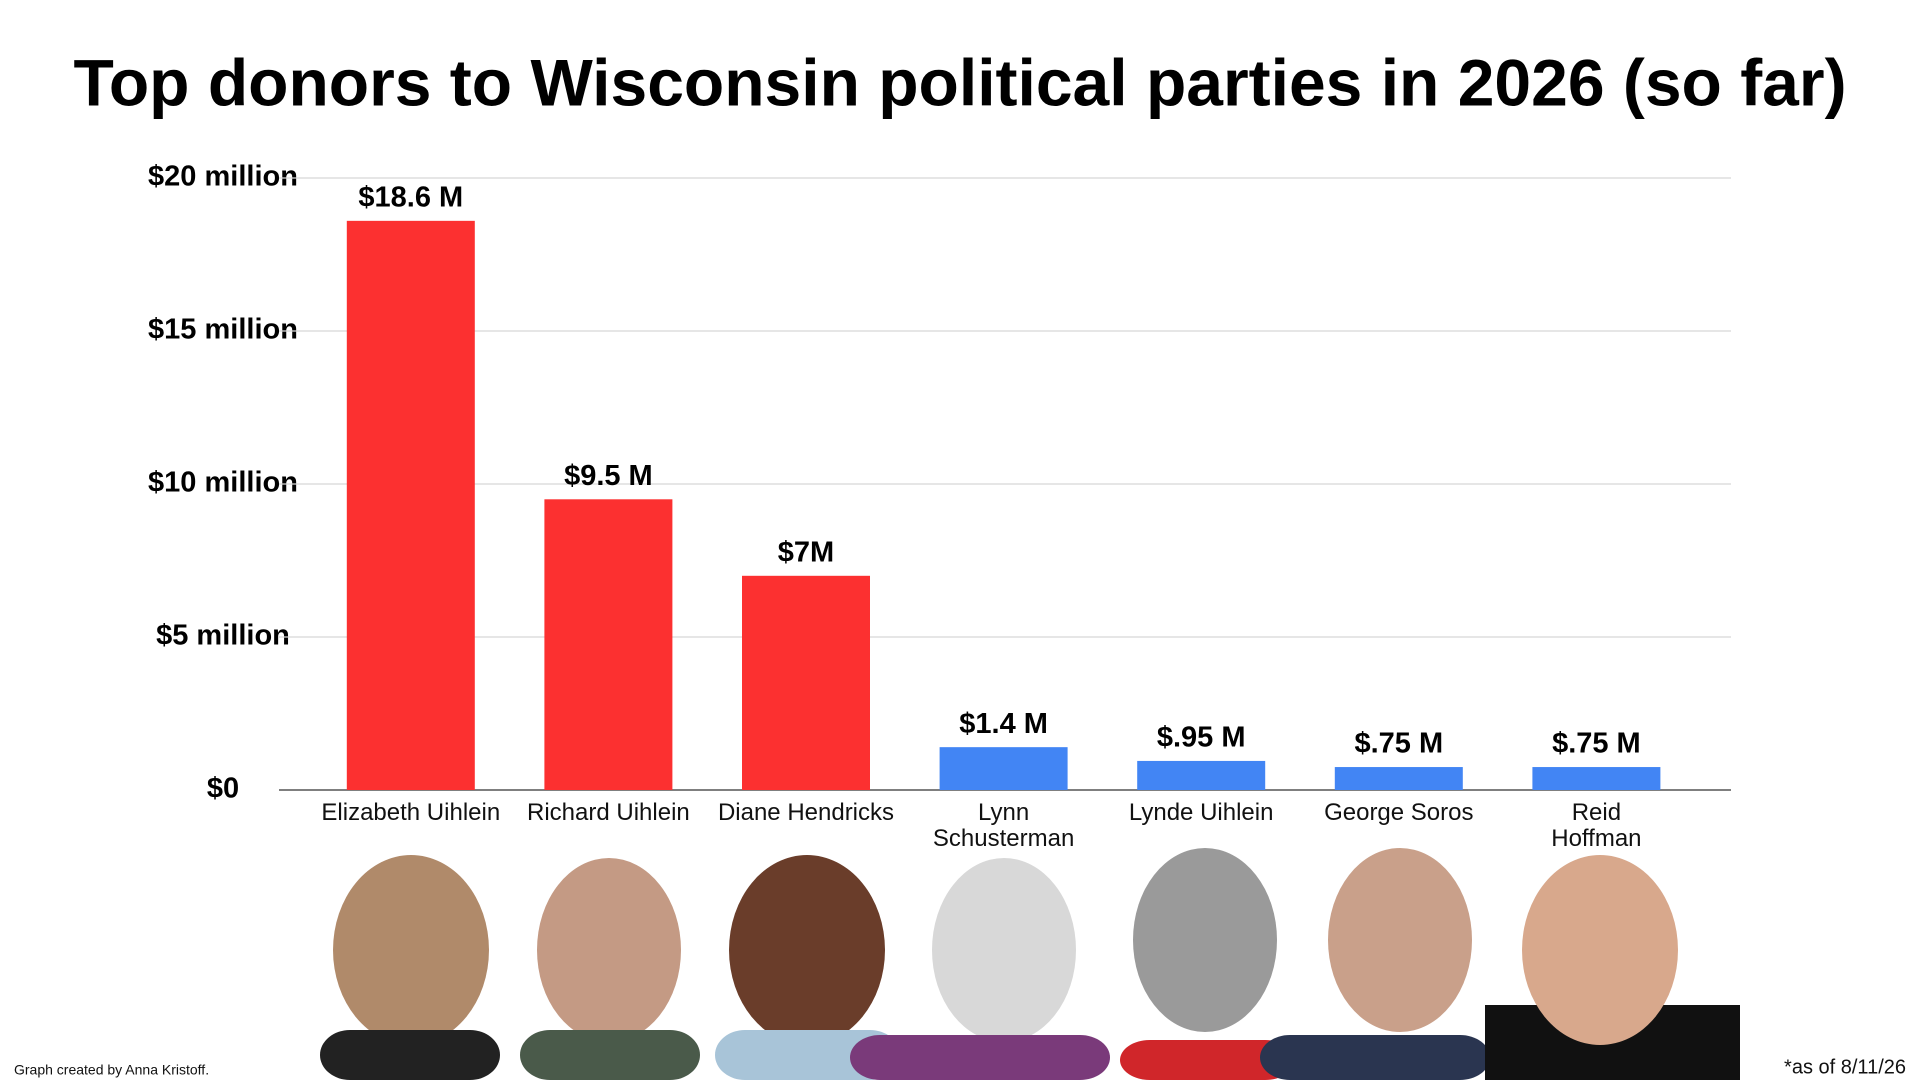  I want to click on x-tick-label: Elizabeth Uihlein, so click(411, 813).